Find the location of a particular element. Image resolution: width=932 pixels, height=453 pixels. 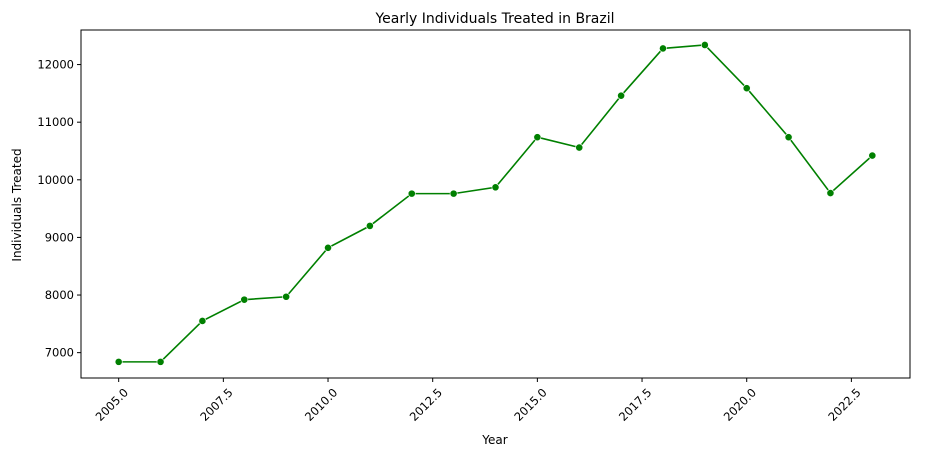

x-tick-label: 2020.0 is located at coordinates (740, 404).